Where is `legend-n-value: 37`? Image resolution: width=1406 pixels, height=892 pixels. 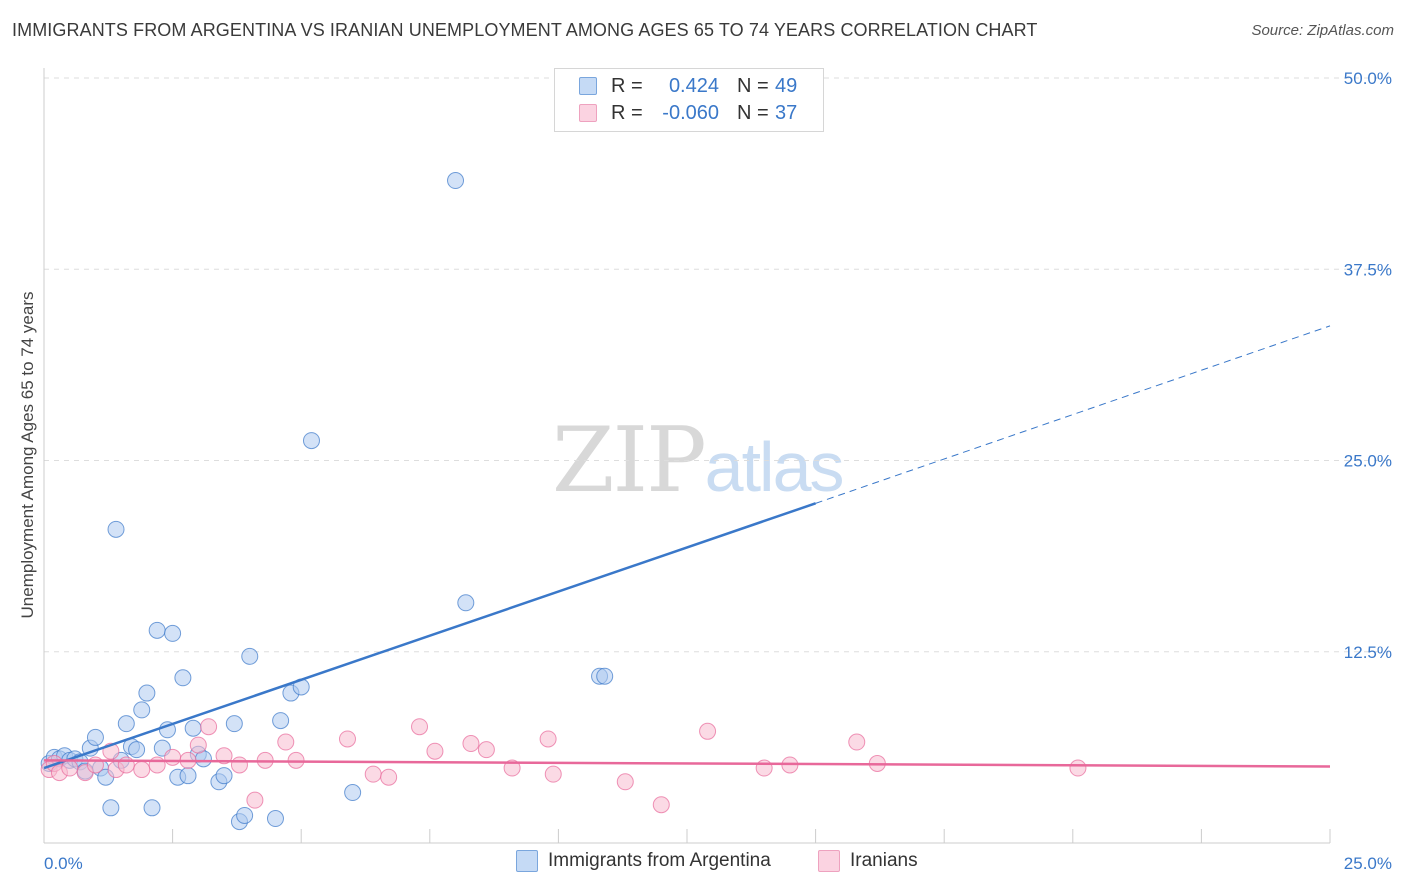 legend-n-value: 37 is located at coordinates (786, 112).